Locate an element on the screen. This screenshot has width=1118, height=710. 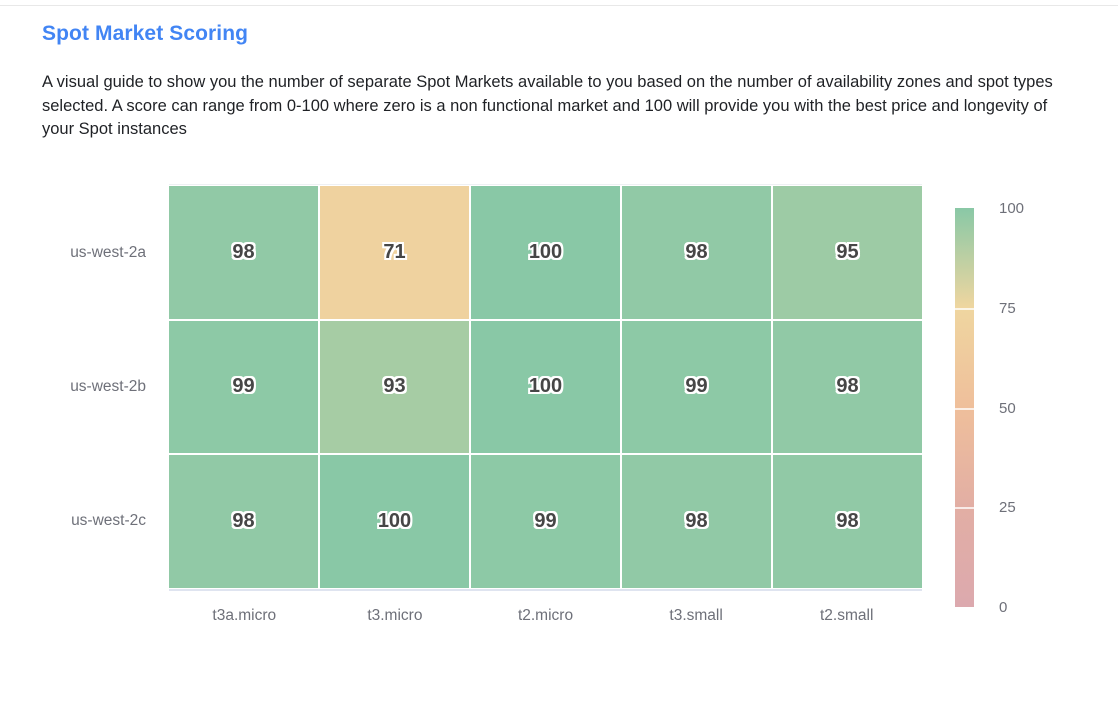
legend-label-75: 75 is located at coordinates (1007, 308).